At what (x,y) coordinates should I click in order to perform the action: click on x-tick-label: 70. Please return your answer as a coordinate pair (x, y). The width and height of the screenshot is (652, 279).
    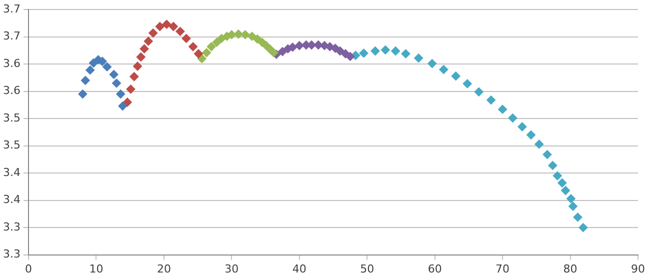
    Looking at the image, I should click on (503, 269).